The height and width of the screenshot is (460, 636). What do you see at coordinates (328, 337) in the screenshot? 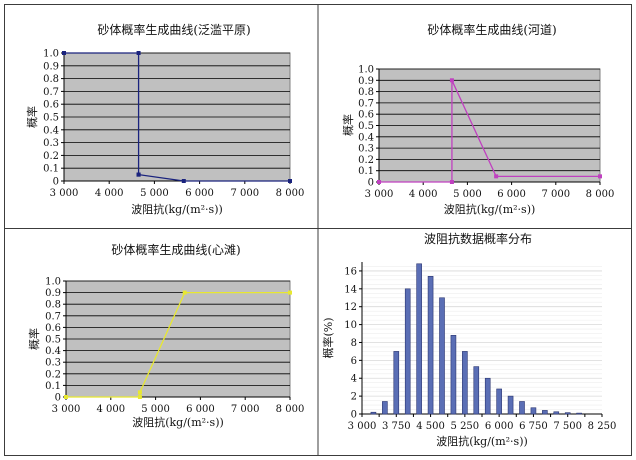
I see `y-axis-label: 概率(%)` at bounding box center [328, 337].